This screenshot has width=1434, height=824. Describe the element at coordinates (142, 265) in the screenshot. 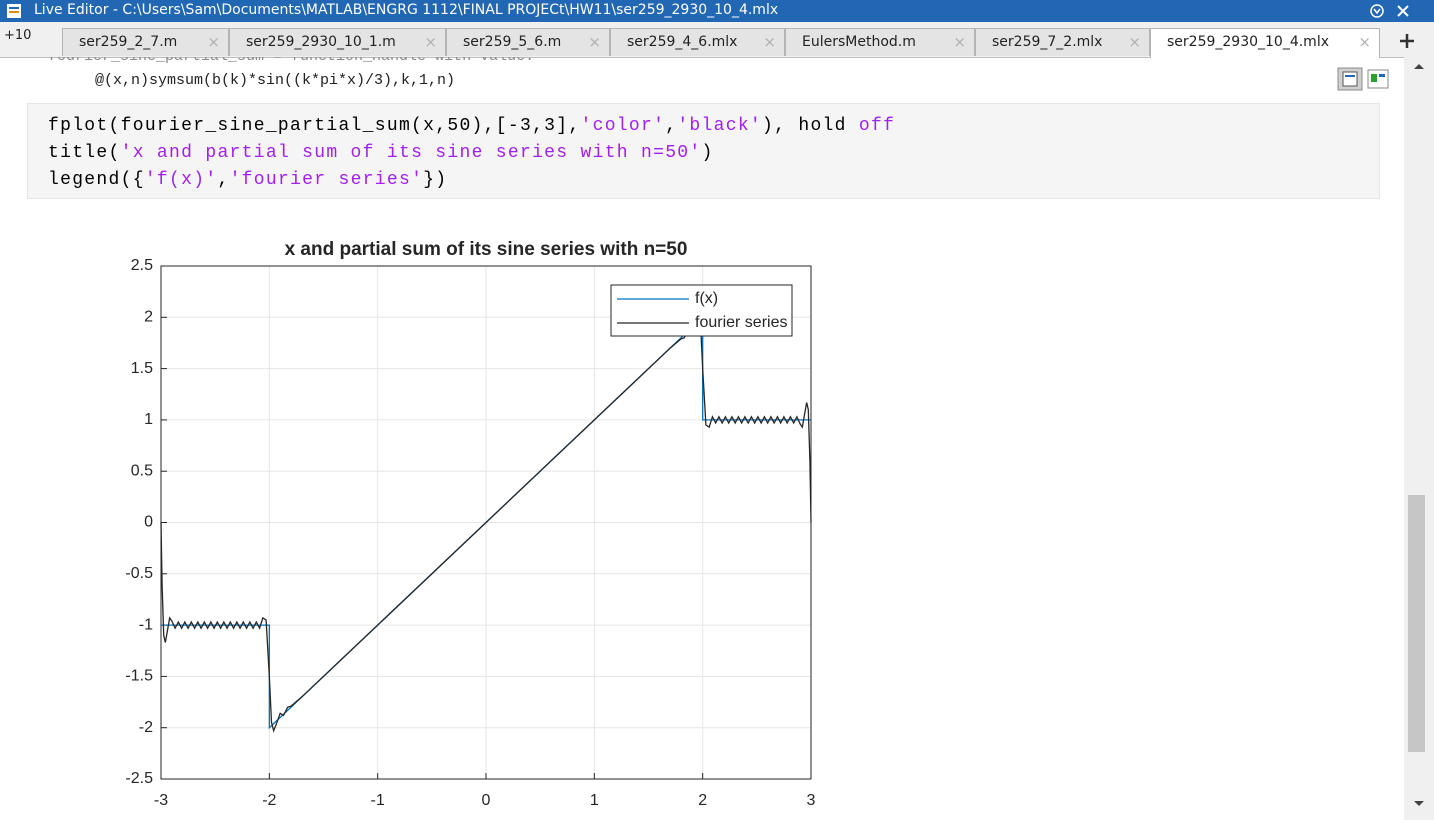

I see `y-tick-label: 2.5` at that location.